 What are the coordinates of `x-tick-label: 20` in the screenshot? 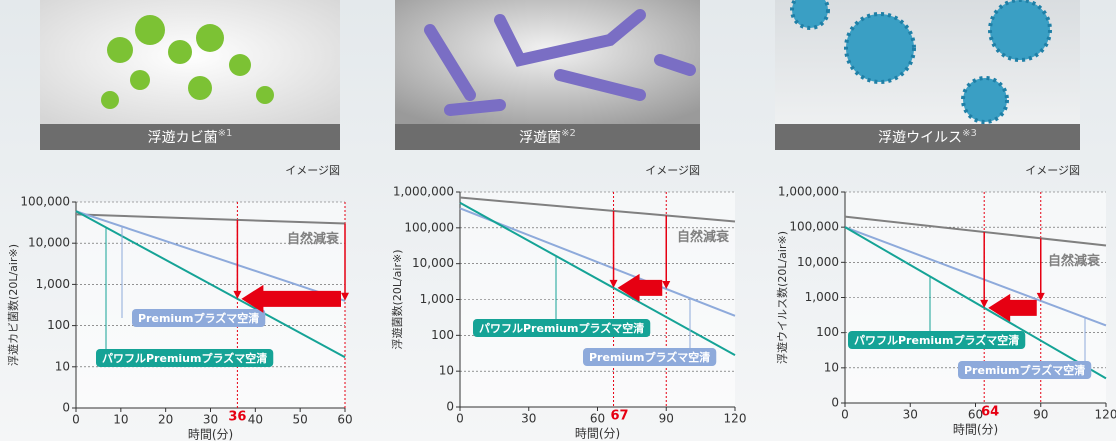 It's located at (165, 420).